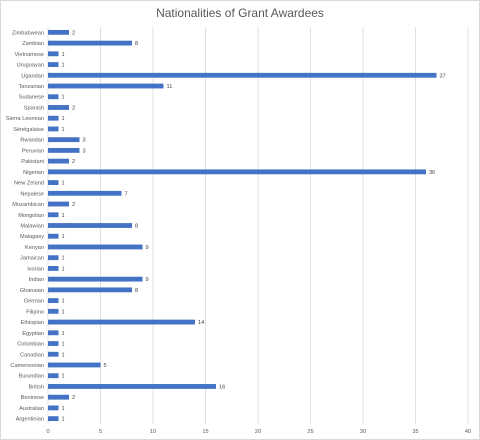 The width and height of the screenshot is (480, 440). I want to click on category-label: Argentinian, so click(30, 420).